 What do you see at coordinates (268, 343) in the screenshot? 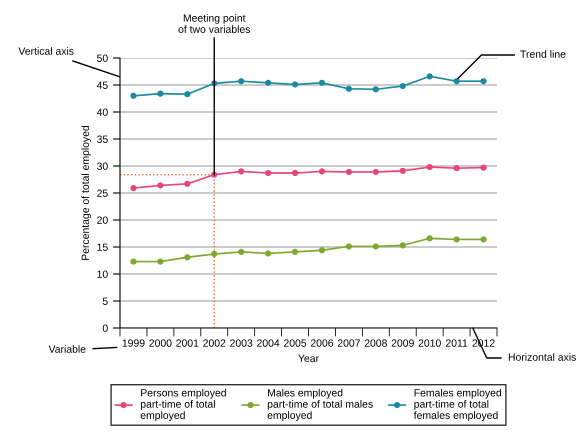
I see `x-tick-label: 2004` at bounding box center [268, 343].